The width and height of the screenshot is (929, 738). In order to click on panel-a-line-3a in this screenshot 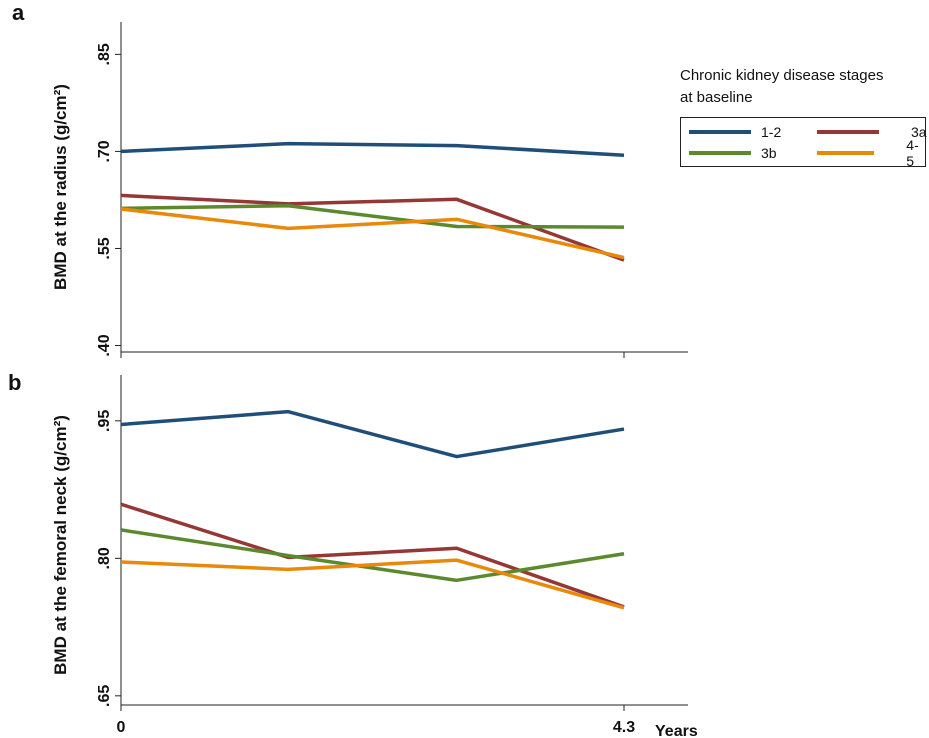, I will do `click(372, 227)`.